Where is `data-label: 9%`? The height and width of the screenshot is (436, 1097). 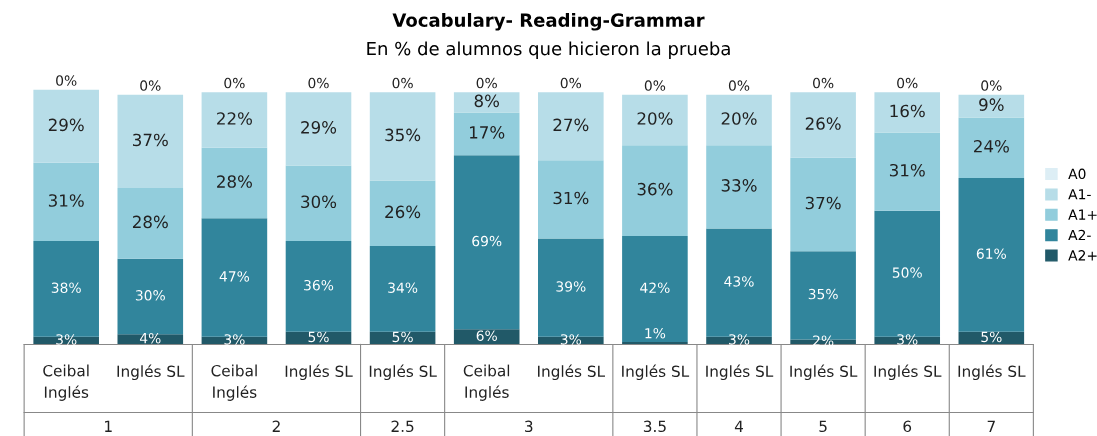 data-label: 9% is located at coordinates (991, 104).